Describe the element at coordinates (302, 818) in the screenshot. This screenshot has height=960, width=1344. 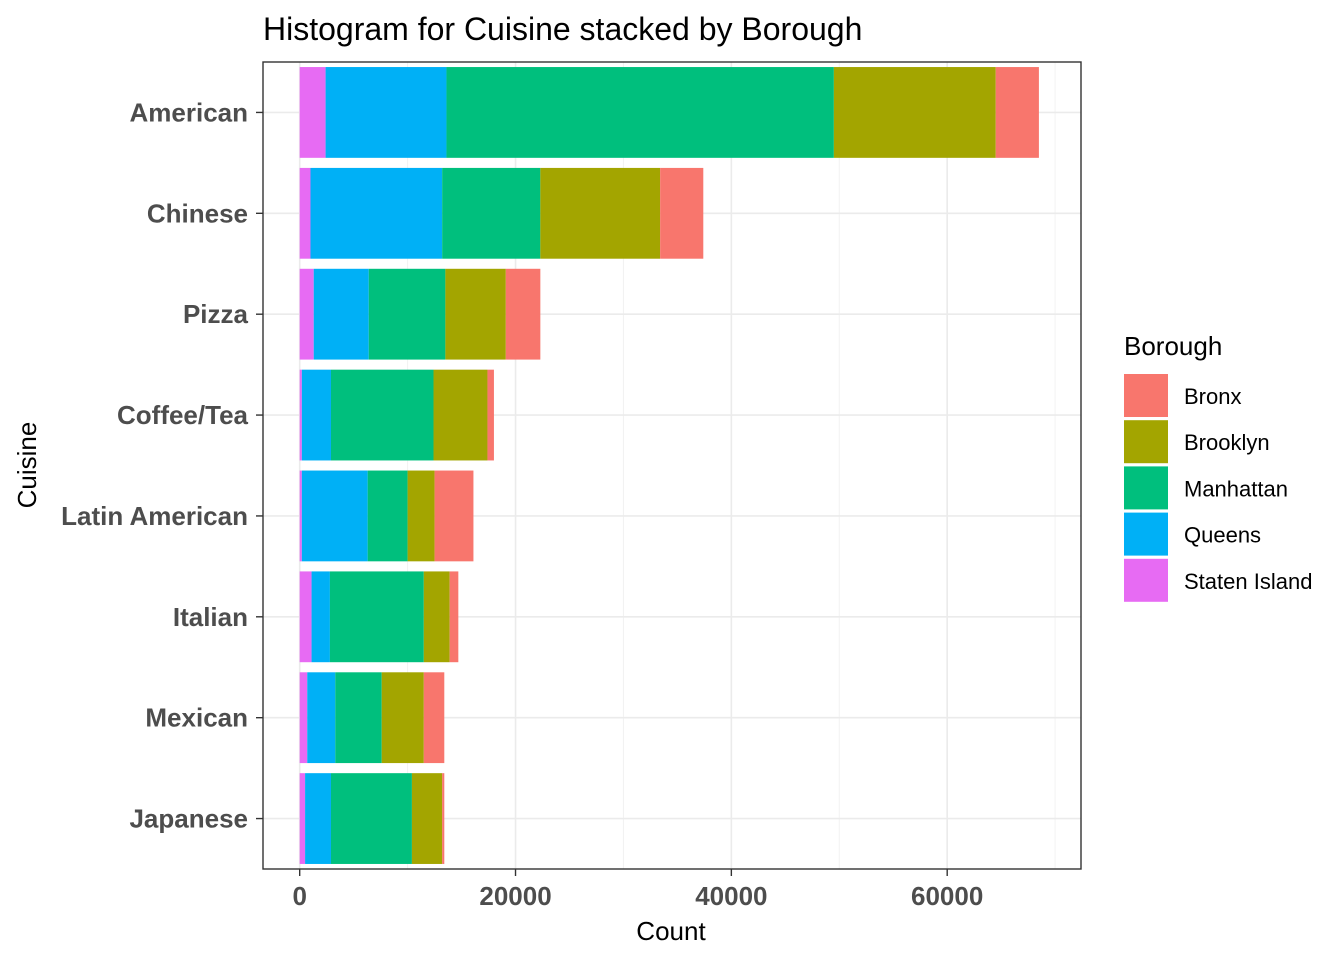
I see `bar-japanese-staten-island` at that location.